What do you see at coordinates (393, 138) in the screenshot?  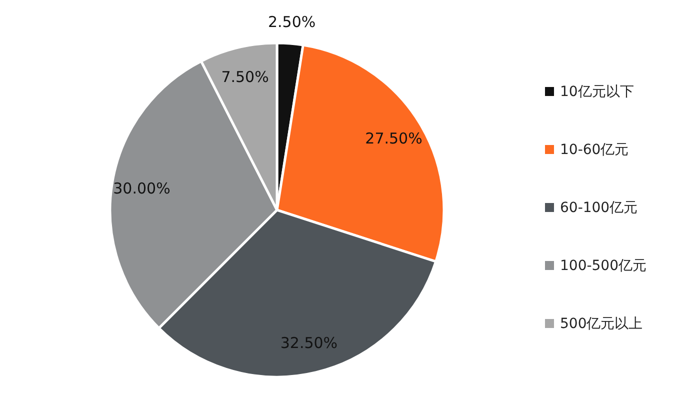 I see `data-label: 27.50%` at bounding box center [393, 138].